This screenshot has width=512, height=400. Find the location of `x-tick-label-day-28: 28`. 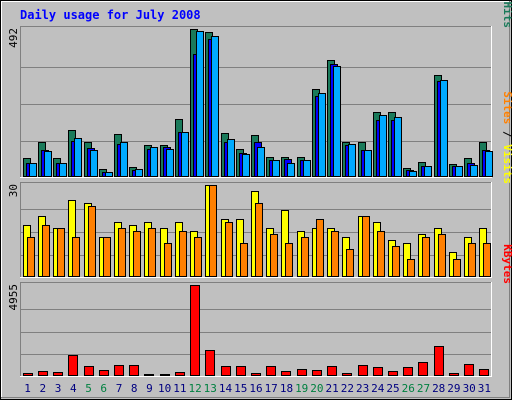

x-tick-label-day-28: 28 is located at coordinates (438, 388).